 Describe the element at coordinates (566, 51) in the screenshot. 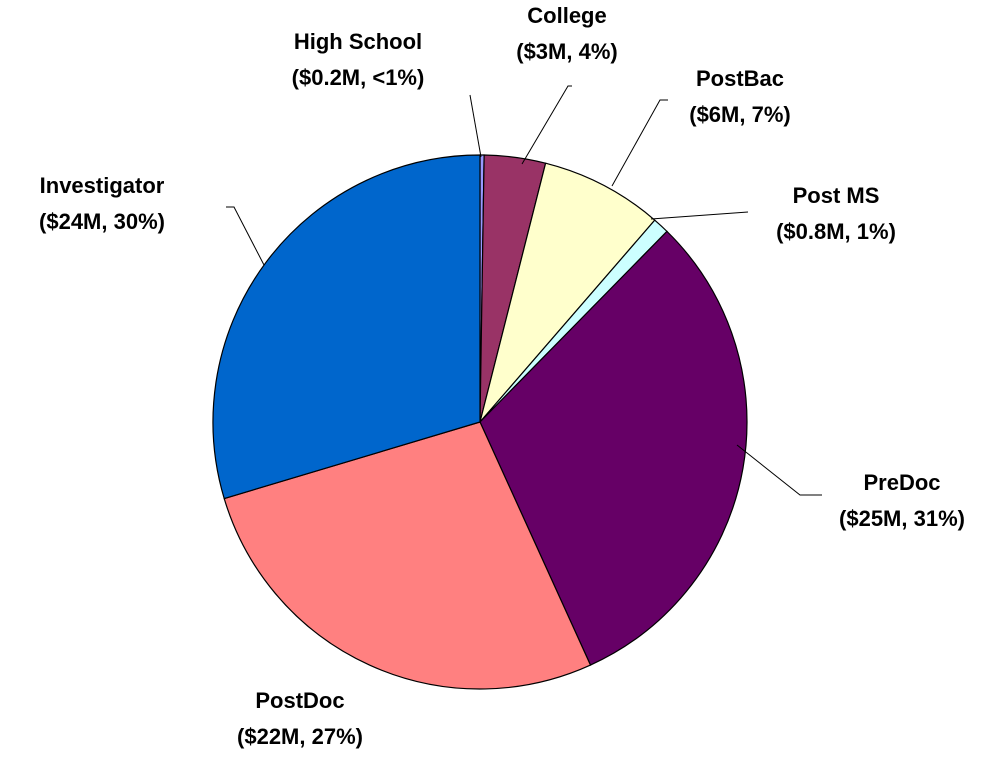

I see `slice-value-label: ($3M, 4%)` at that location.